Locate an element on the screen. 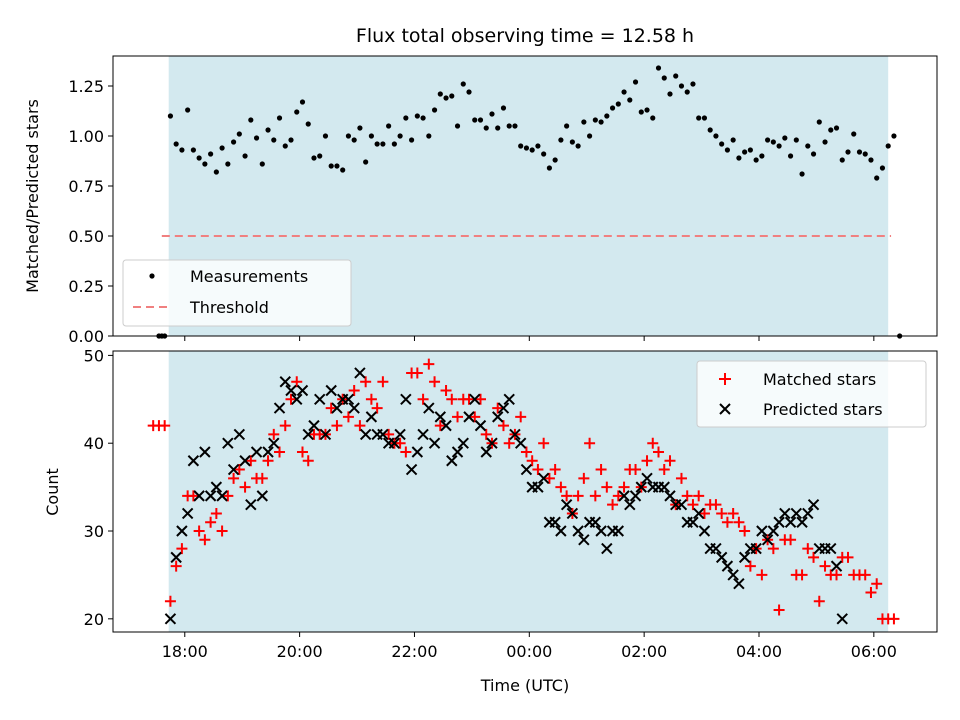  x-axis-label: Time (UTC) is located at coordinates (524, 685).